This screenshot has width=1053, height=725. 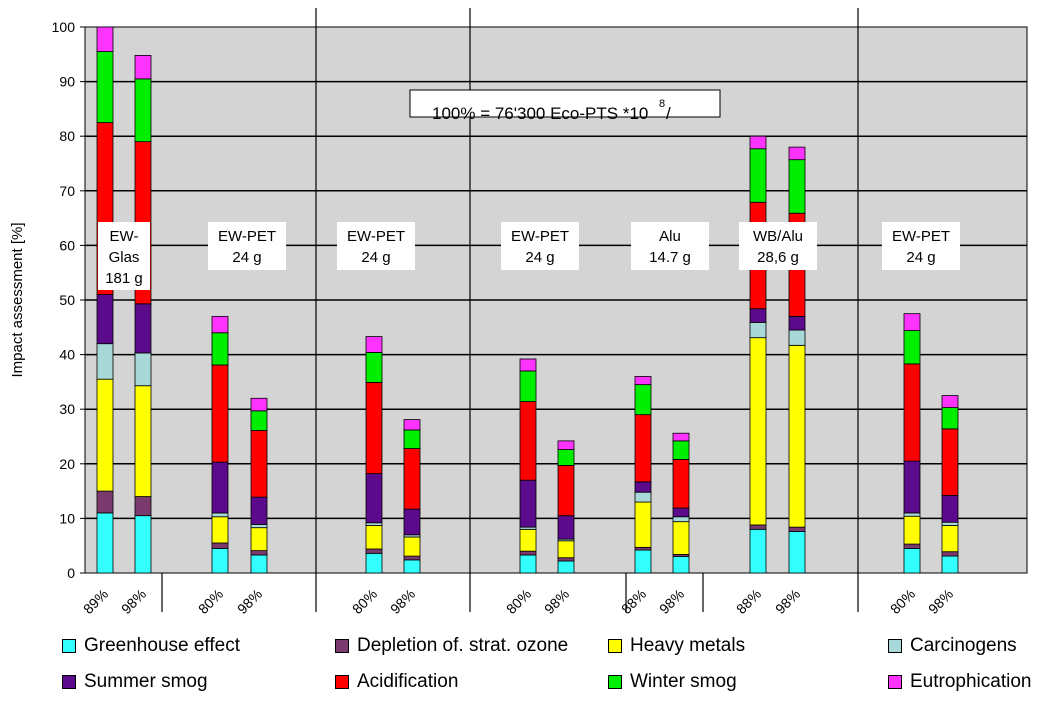 I want to click on group-label: EW-, so click(x=124, y=236).